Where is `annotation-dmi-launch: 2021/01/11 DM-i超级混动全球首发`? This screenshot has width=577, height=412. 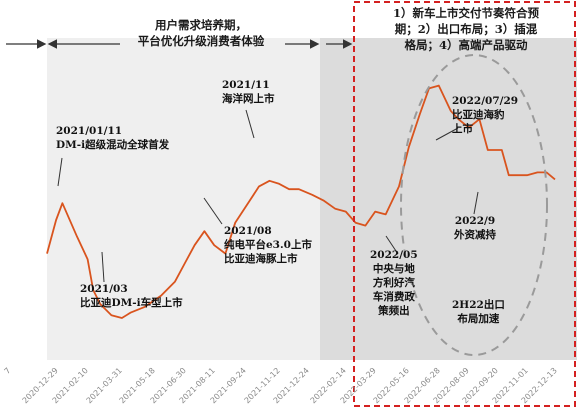
annotation-dmi-launch: 2021/01/11 DM-i超级混动全球首发 is located at coordinates (113, 138).